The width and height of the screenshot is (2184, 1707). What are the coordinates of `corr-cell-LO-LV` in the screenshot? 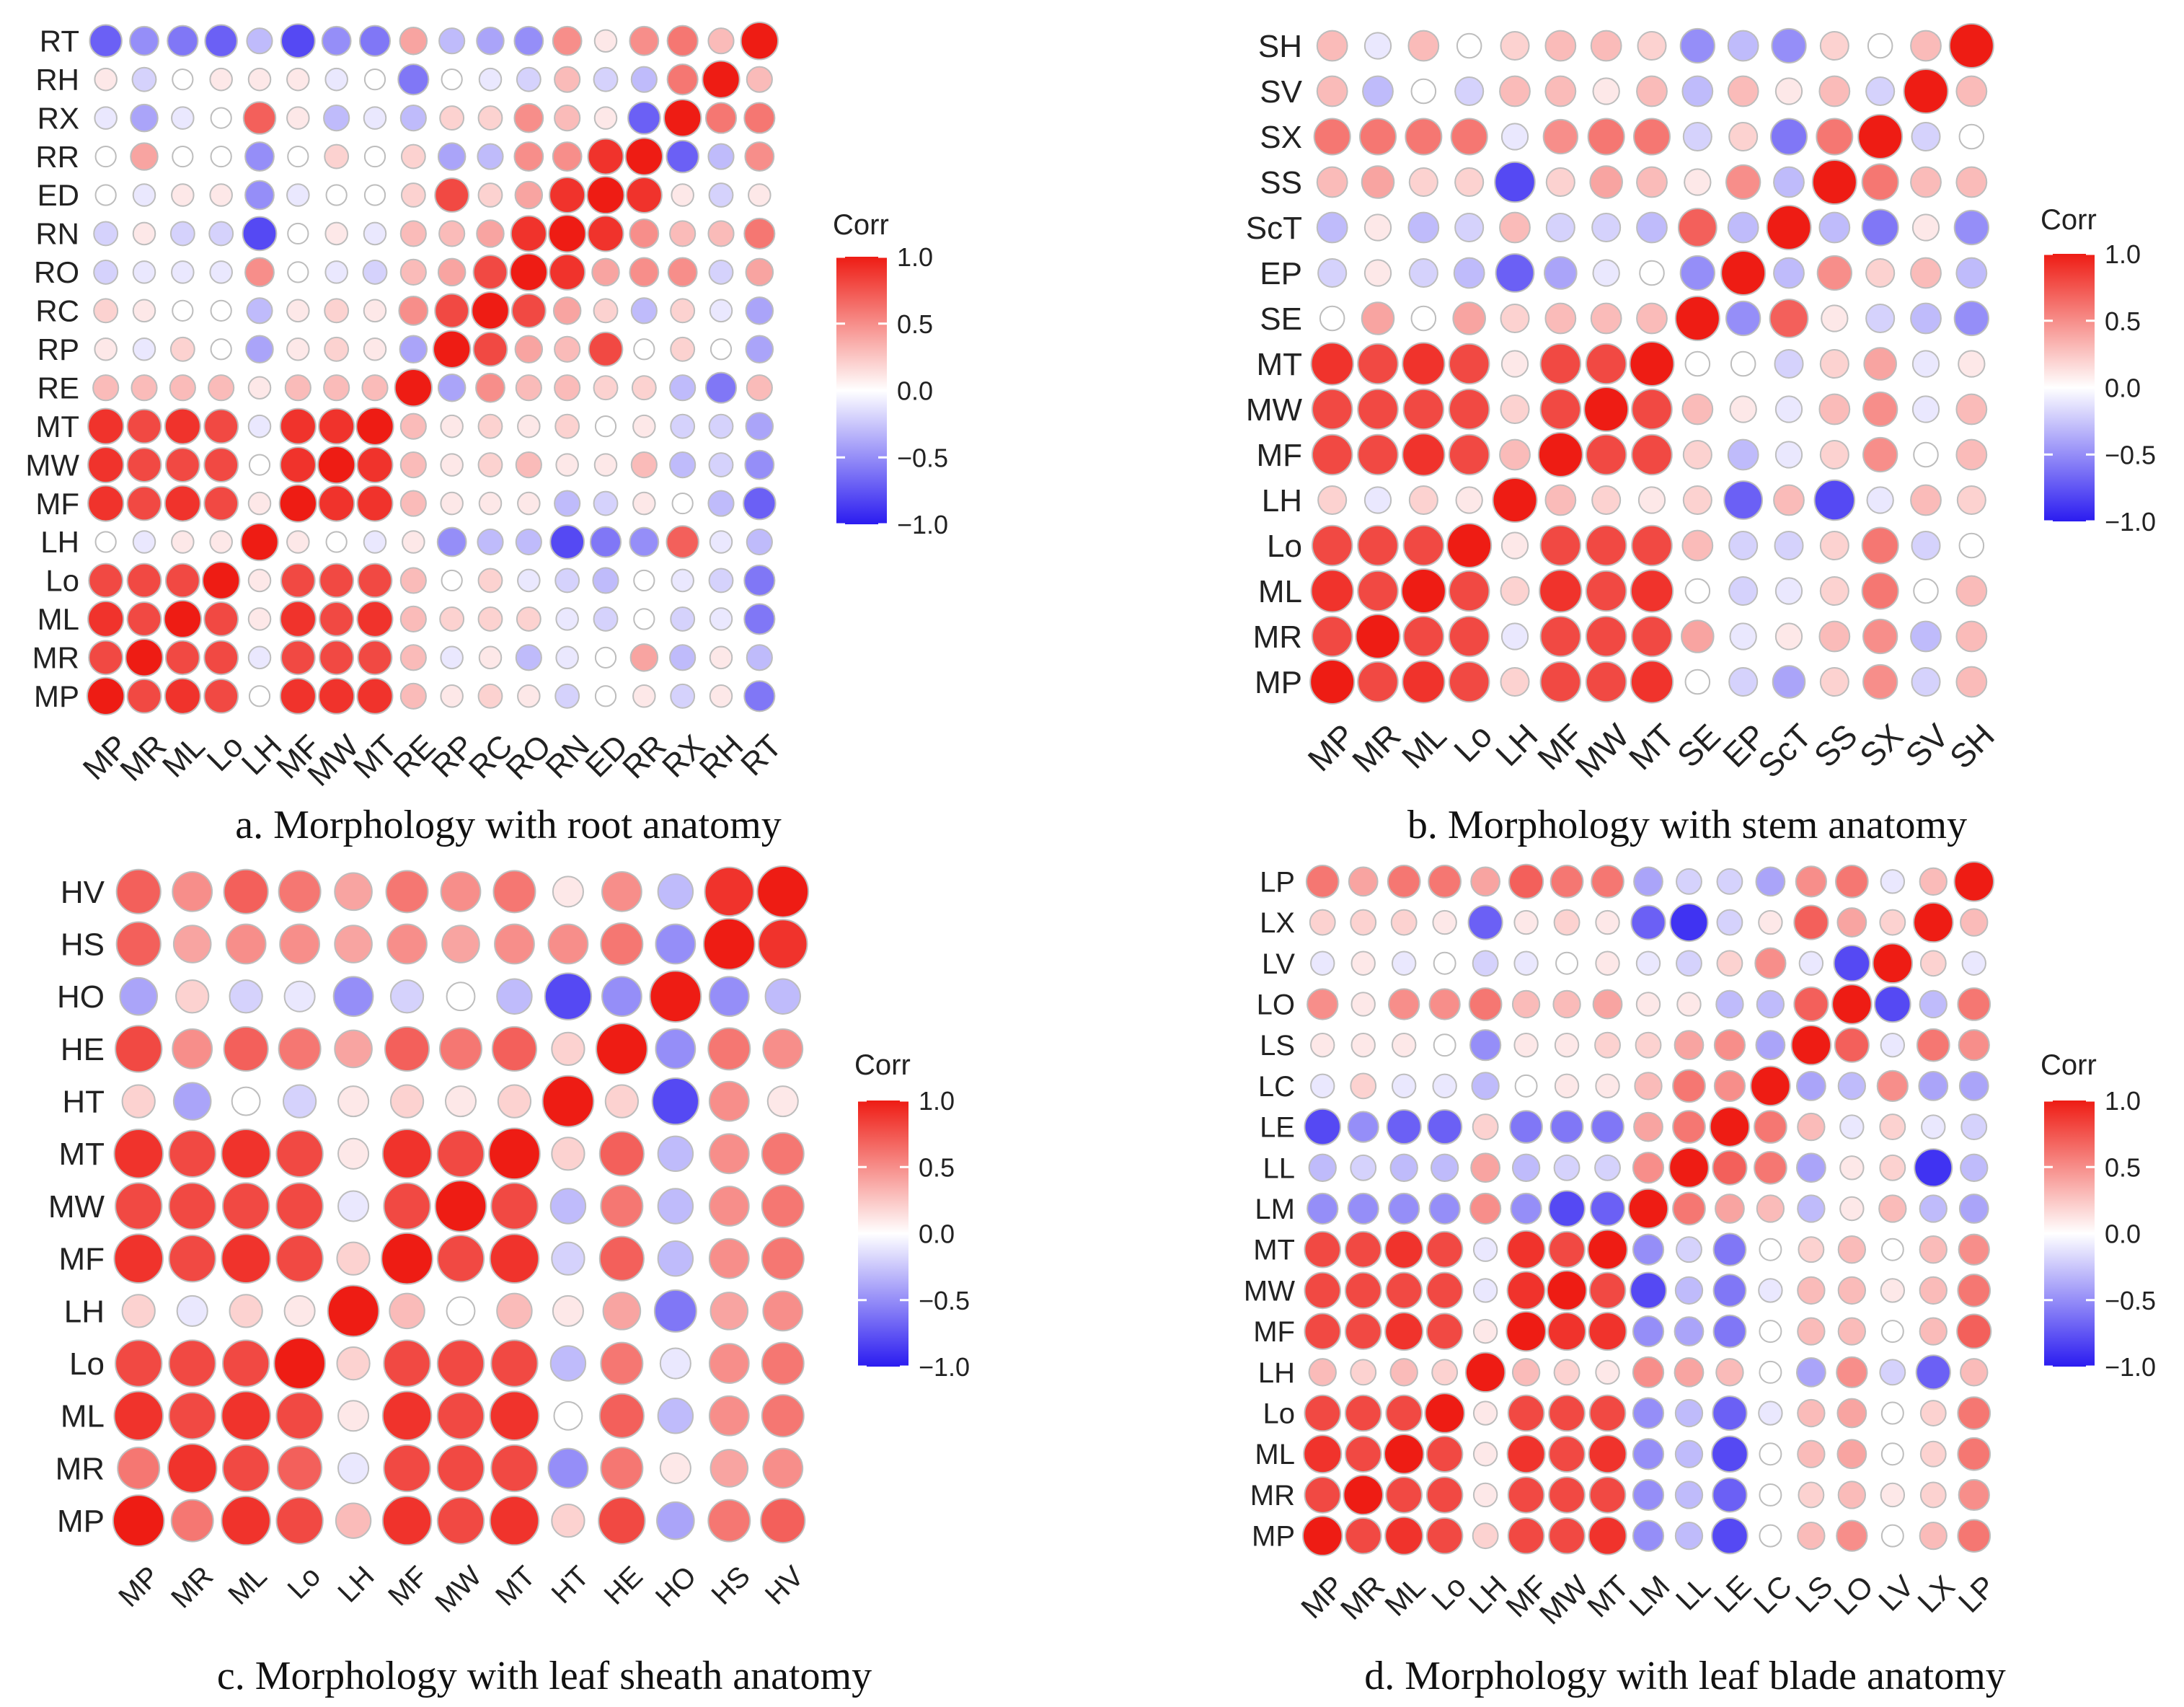 It's located at (1892, 1004).